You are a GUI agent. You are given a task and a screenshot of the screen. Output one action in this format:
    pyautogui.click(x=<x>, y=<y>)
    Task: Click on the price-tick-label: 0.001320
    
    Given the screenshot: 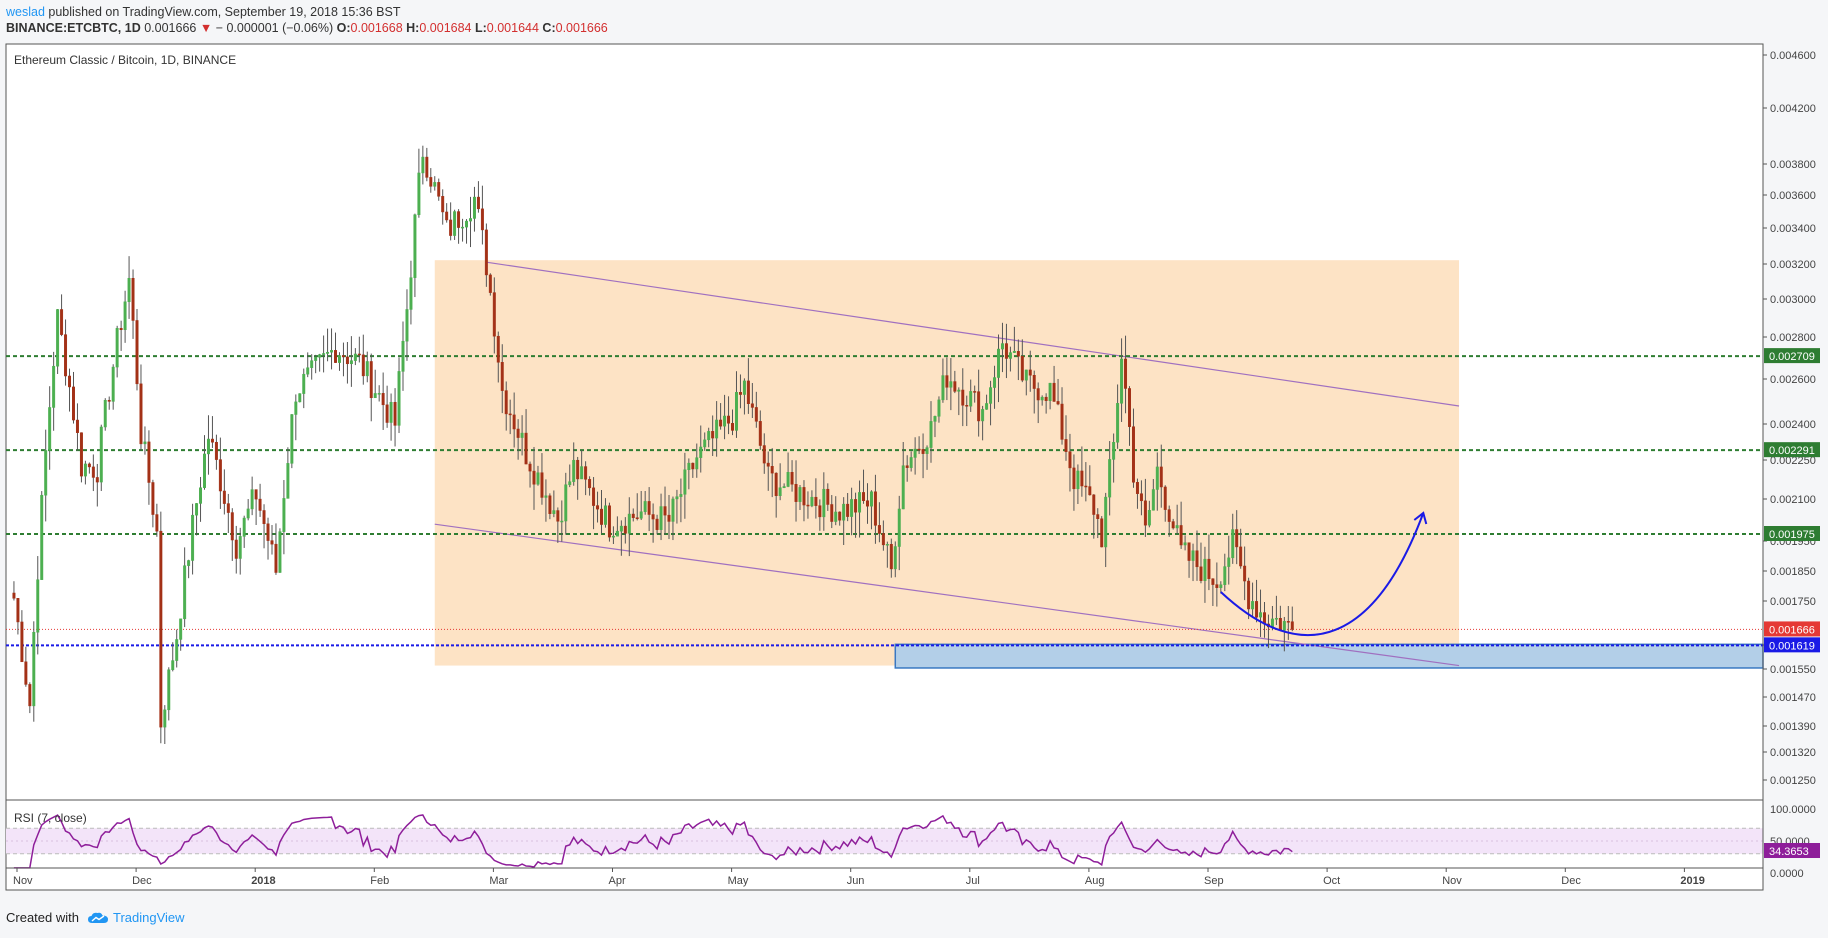 What is the action you would take?
    pyautogui.click(x=1793, y=753)
    